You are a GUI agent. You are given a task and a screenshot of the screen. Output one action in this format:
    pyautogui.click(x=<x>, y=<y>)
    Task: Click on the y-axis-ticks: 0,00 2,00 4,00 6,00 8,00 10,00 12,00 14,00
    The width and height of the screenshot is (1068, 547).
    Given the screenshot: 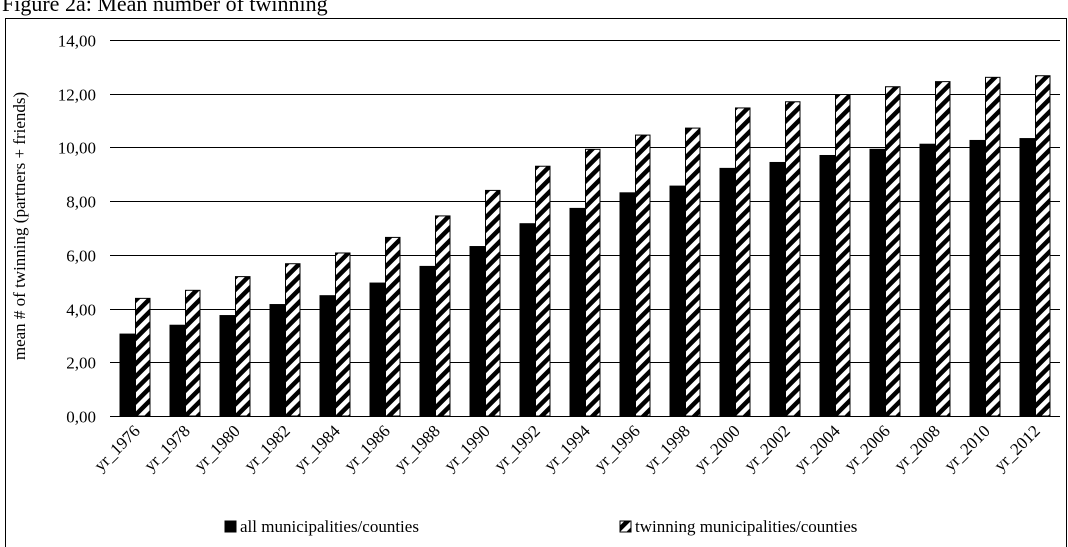 What is the action you would take?
    pyautogui.click(x=77, y=229)
    